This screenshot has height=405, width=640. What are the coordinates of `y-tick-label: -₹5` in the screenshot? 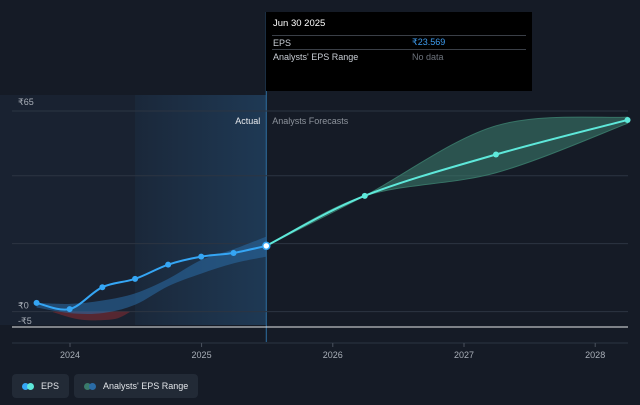 It's located at (25, 321).